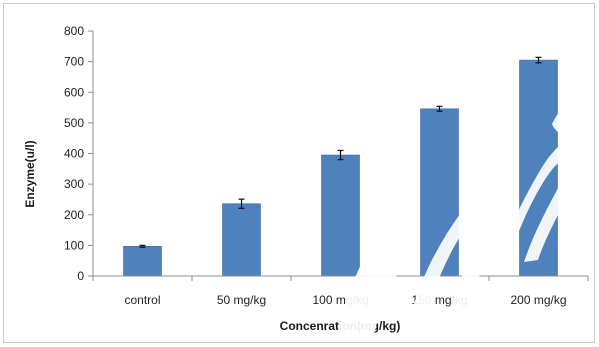 The width and height of the screenshot is (599, 347). Describe the element at coordinates (538, 300) in the screenshot. I see `x-tick-label: 200 mg/kg` at that location.